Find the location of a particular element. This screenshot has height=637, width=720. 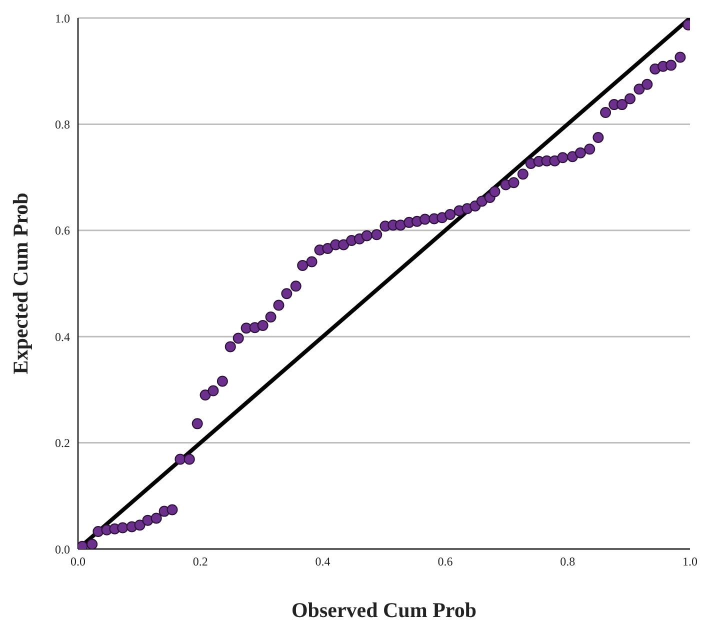

x-tick-label: 0.6 is located at coordinates (445, 561).